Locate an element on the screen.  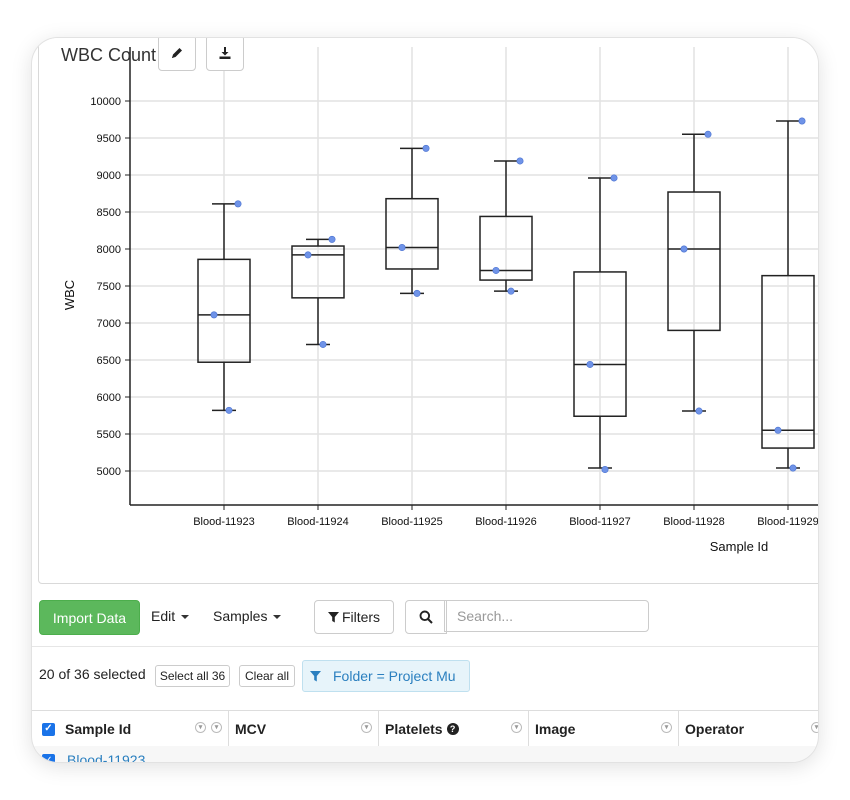
filters-label: Filters is located at coordinates (361, 617).